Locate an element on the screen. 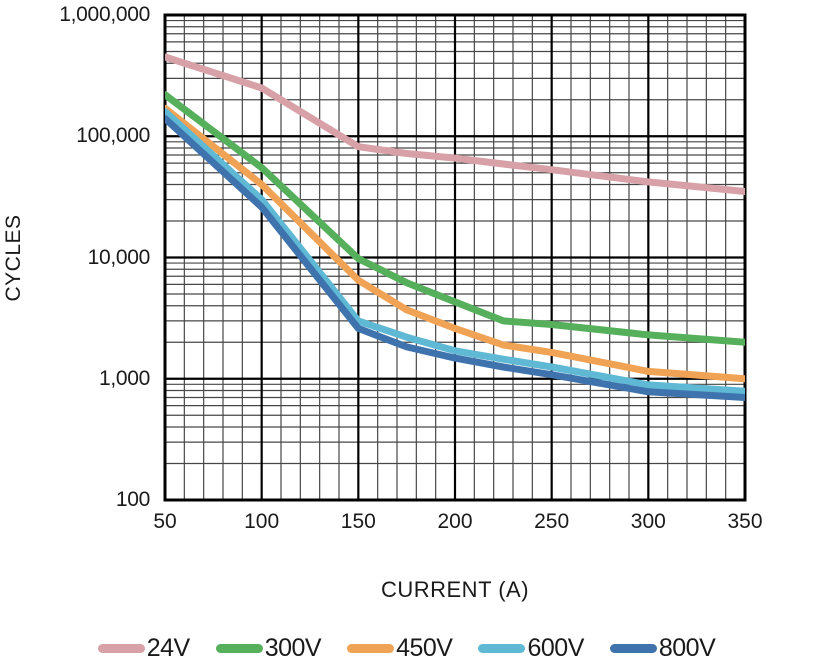 The width and height of the screenshot is (813, 666). legend-label: 800V is located at coordinates (687, 648).